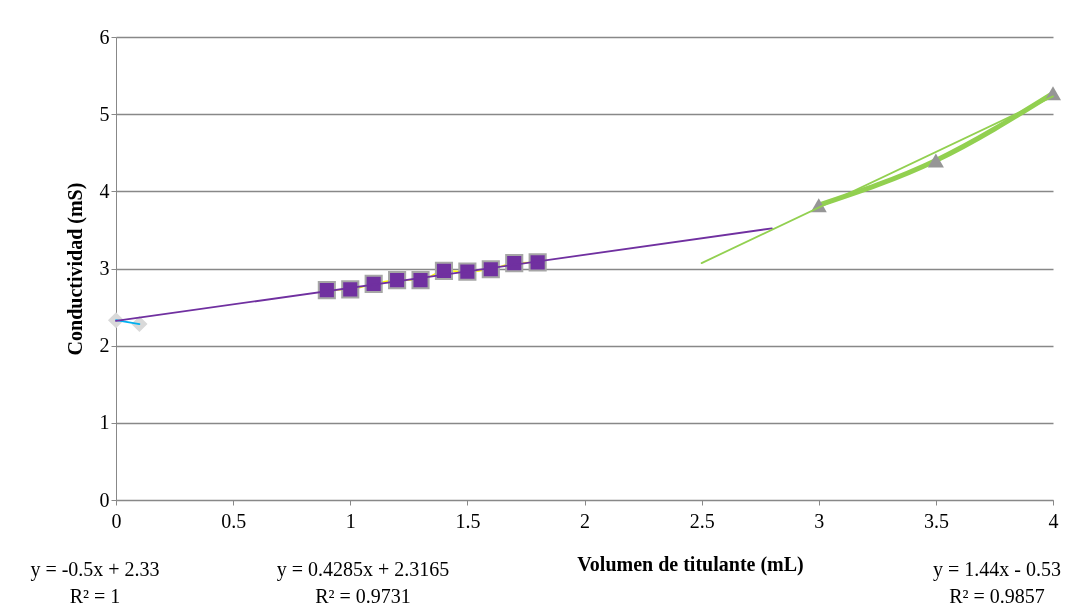  What do you see at coordinates (234, 520) in the screenshot?
I see `x-tick-label: 0.5` at bounding box center [234, 520].